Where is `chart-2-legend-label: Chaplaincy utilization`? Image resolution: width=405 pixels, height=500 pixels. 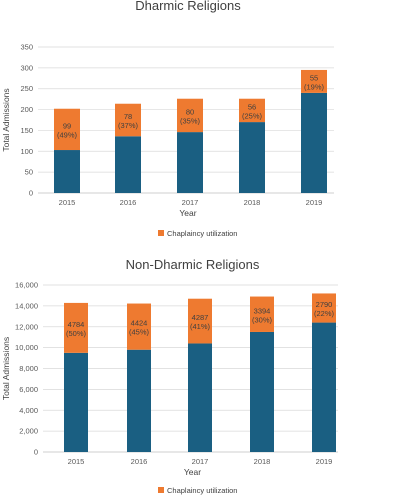
chart-2-legend-label: Chaplaincy utilization is located at coordinates (202, 490).